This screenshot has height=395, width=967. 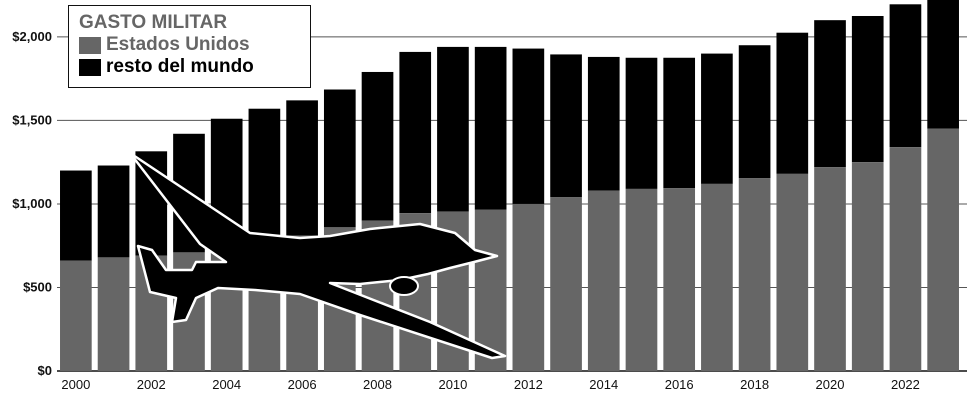 I want to click on bar-us-2001, so click(x=113, y=314).